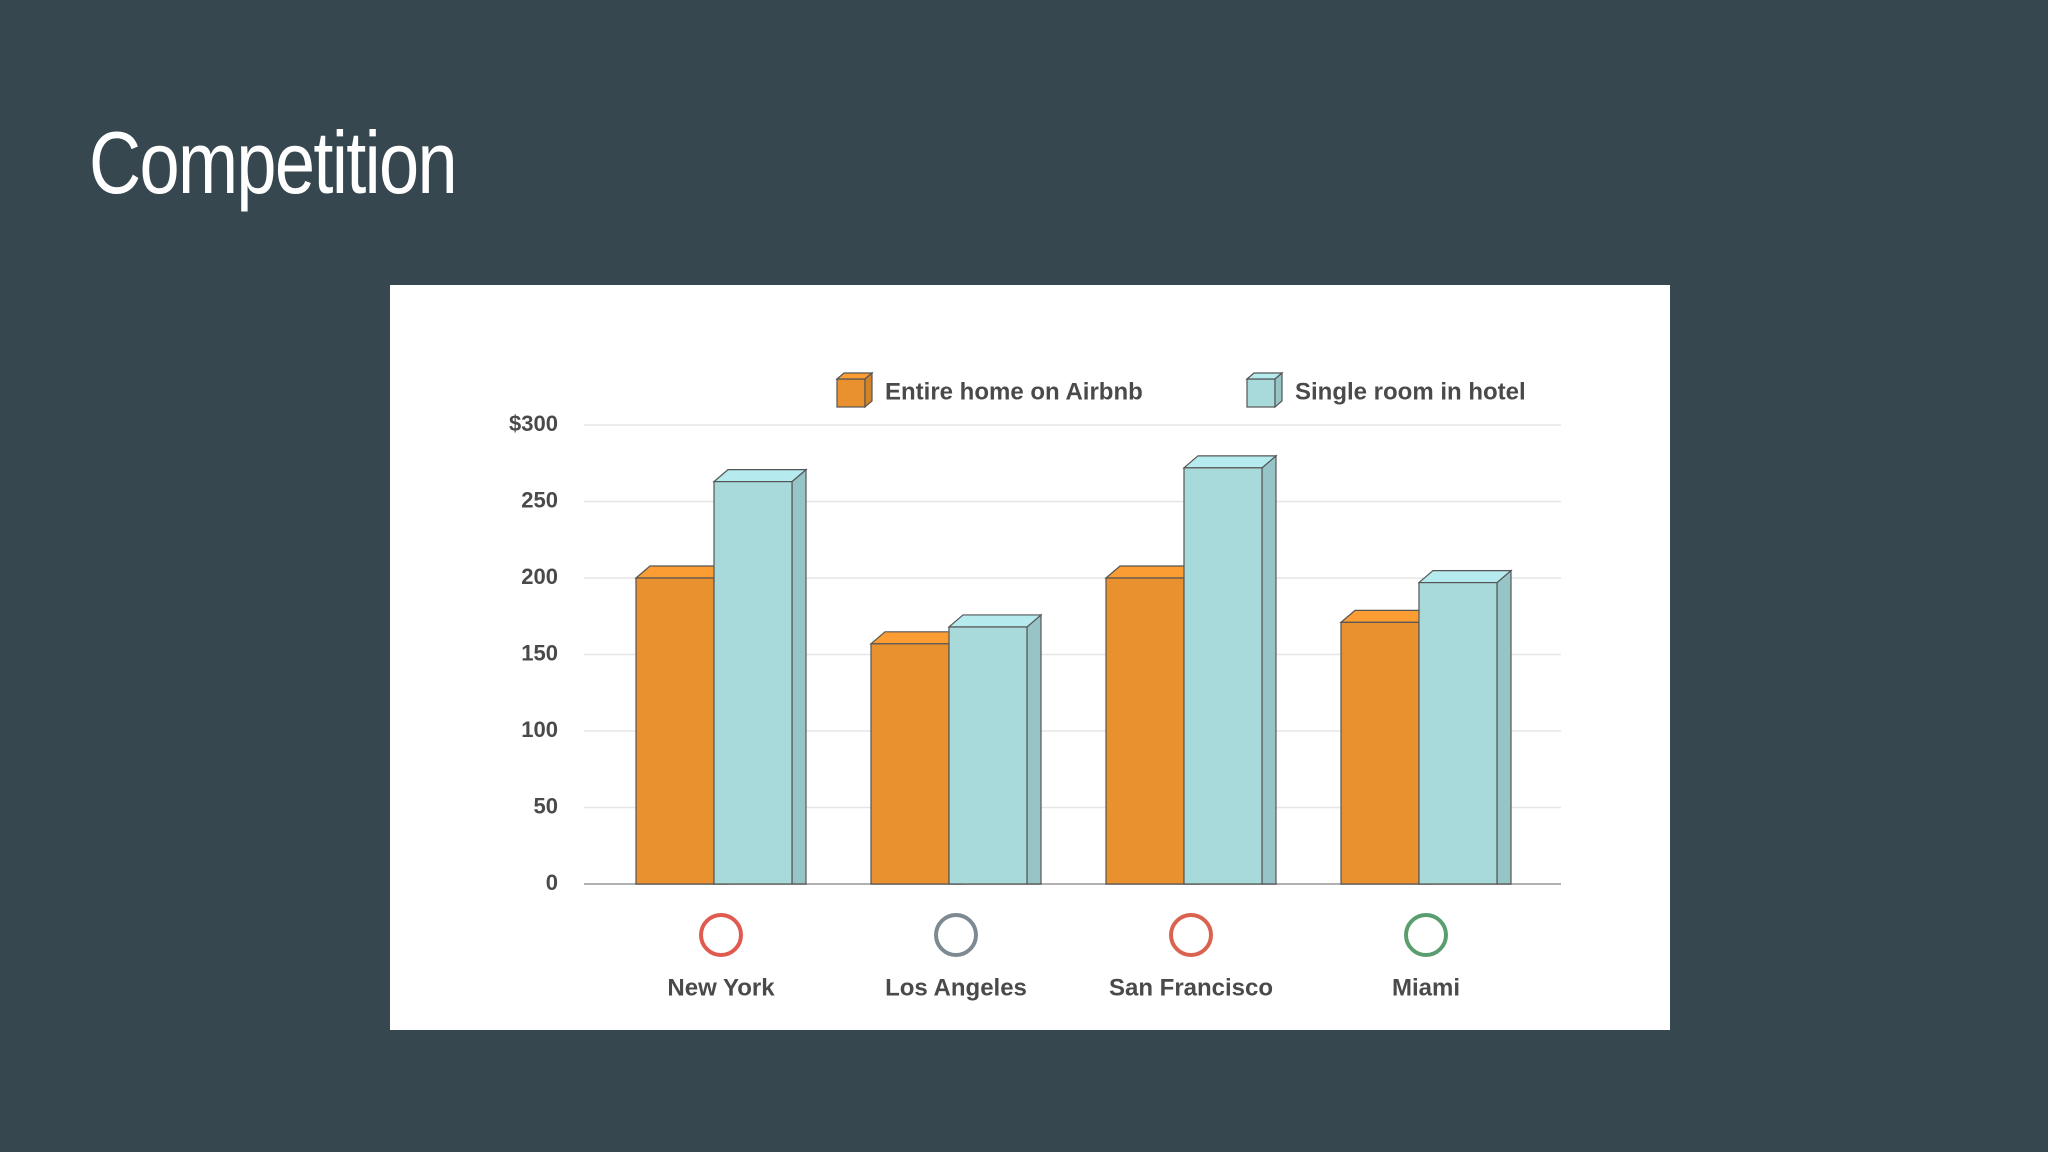 The height and width of the screenshot is (1152, 2048). What do you see at coordinates (539, 576) in the screenshot?
I see `y-tick-label: 200` at bounding box center [539, 576].